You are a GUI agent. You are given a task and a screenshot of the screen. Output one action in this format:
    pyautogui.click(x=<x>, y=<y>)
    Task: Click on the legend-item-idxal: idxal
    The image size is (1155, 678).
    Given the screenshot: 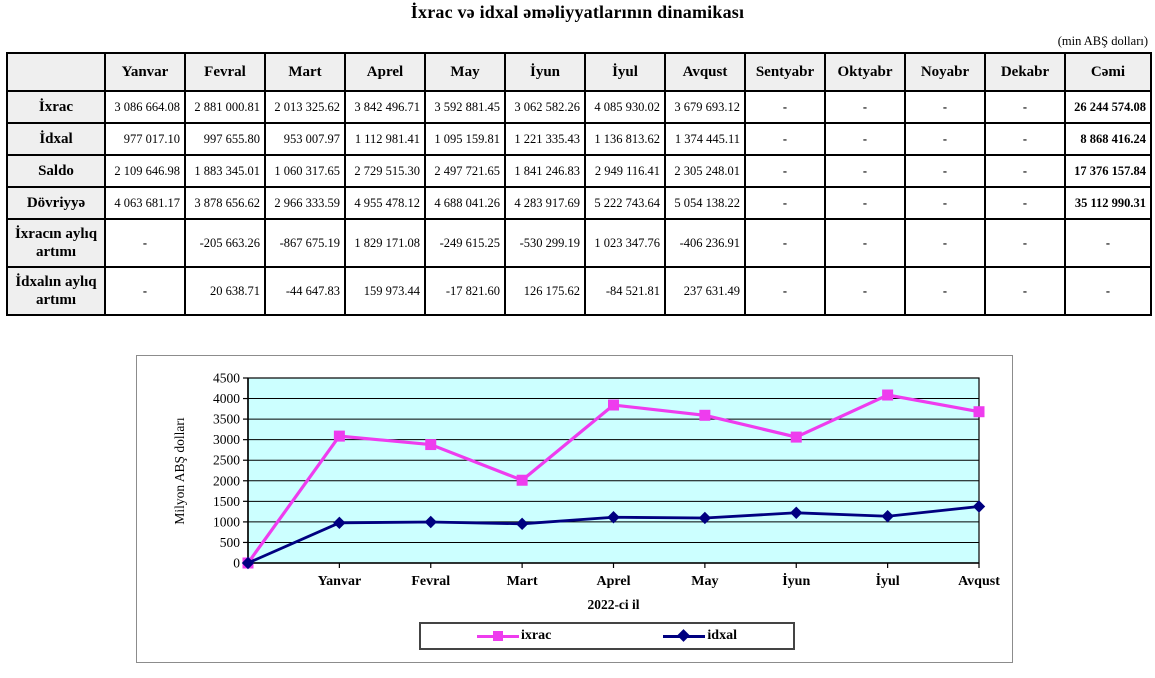 What is the action you would take?
    pyautogui.click(x=700, y=636)
    